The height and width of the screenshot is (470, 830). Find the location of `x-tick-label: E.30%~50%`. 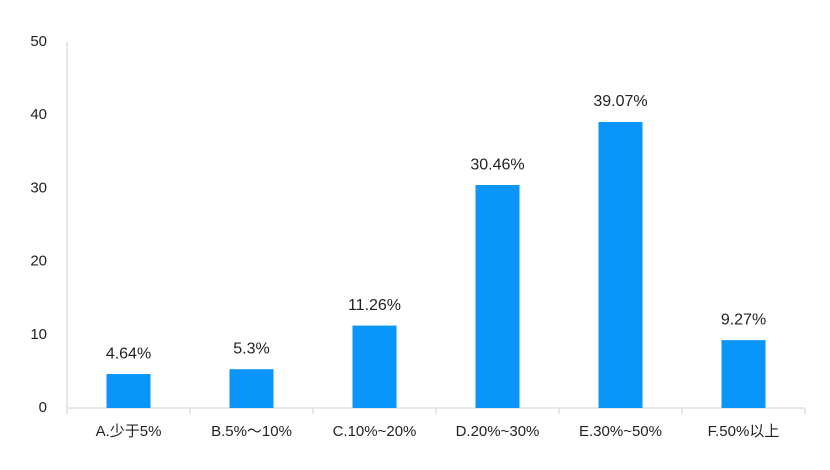

x-tick-label: E.30%~50% is located at coordinates (620, 431).